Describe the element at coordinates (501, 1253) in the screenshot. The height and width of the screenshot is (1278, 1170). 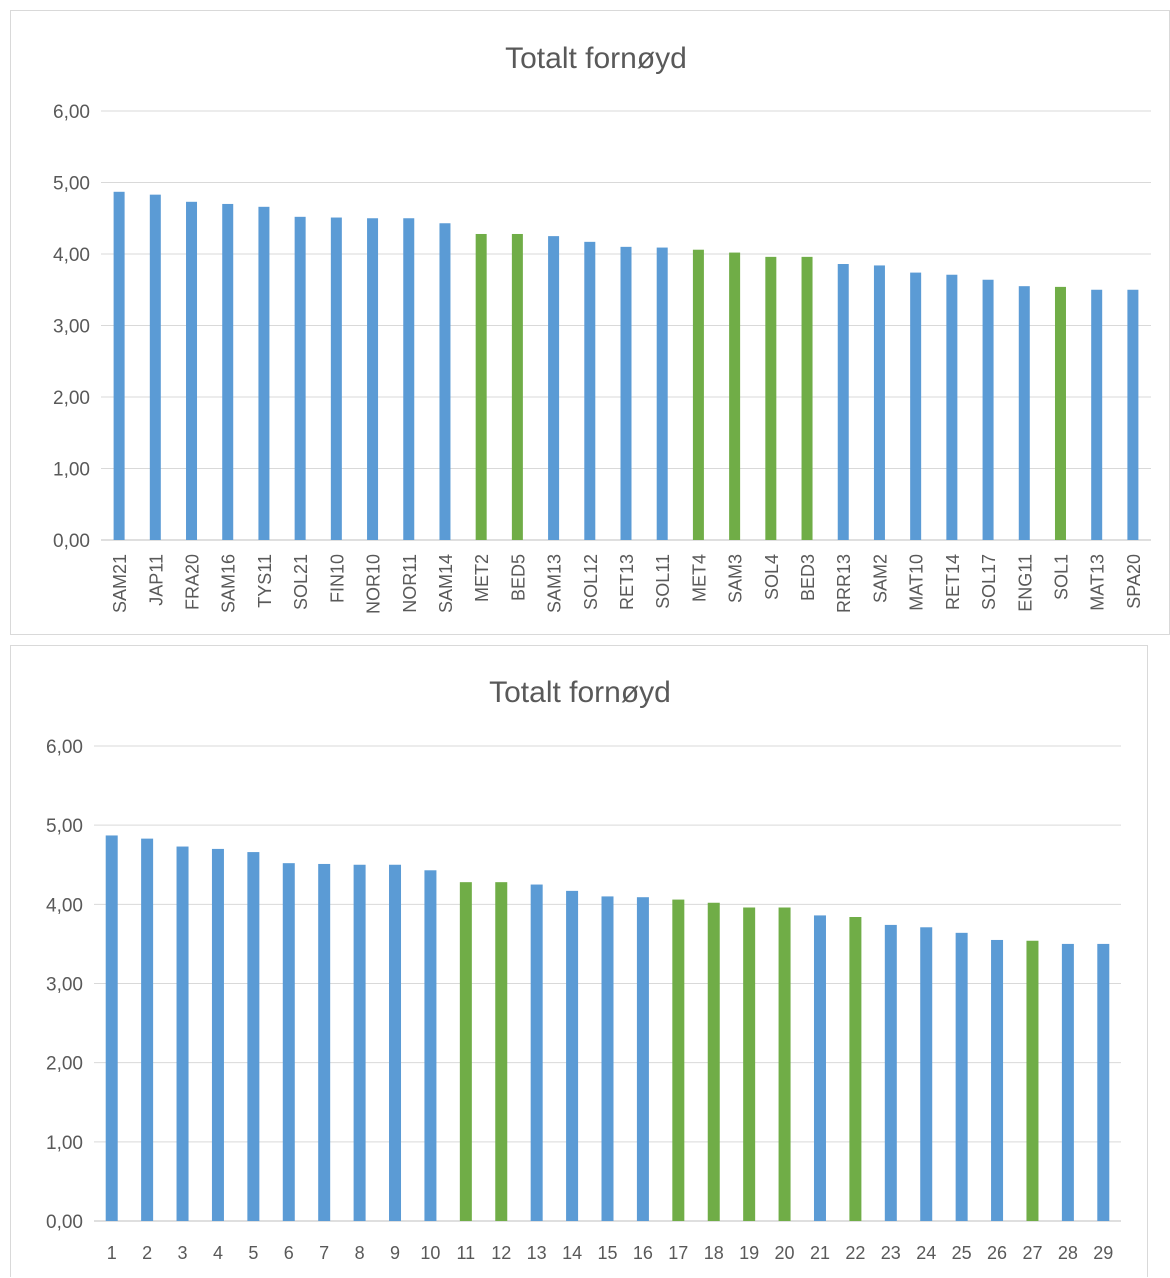
I see `x-tick-label: 12` at that location.